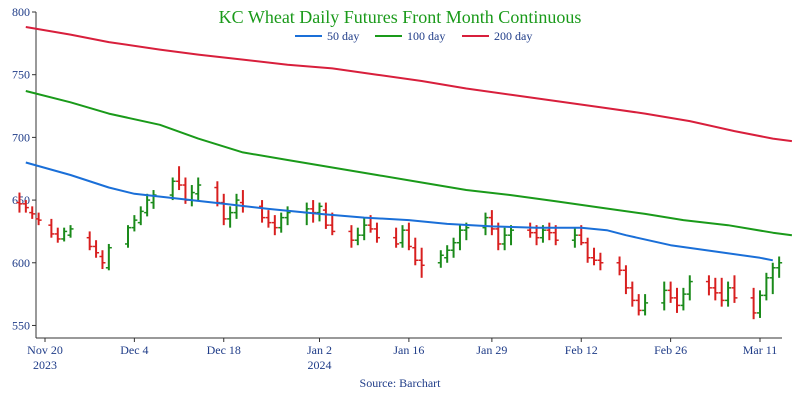 This screenshot has height=400, width=800. What do you see at coordinates (426, 36) in the screenshot?
I see `legend-label-100-day: 100 day` at bounding box center [426, 36].